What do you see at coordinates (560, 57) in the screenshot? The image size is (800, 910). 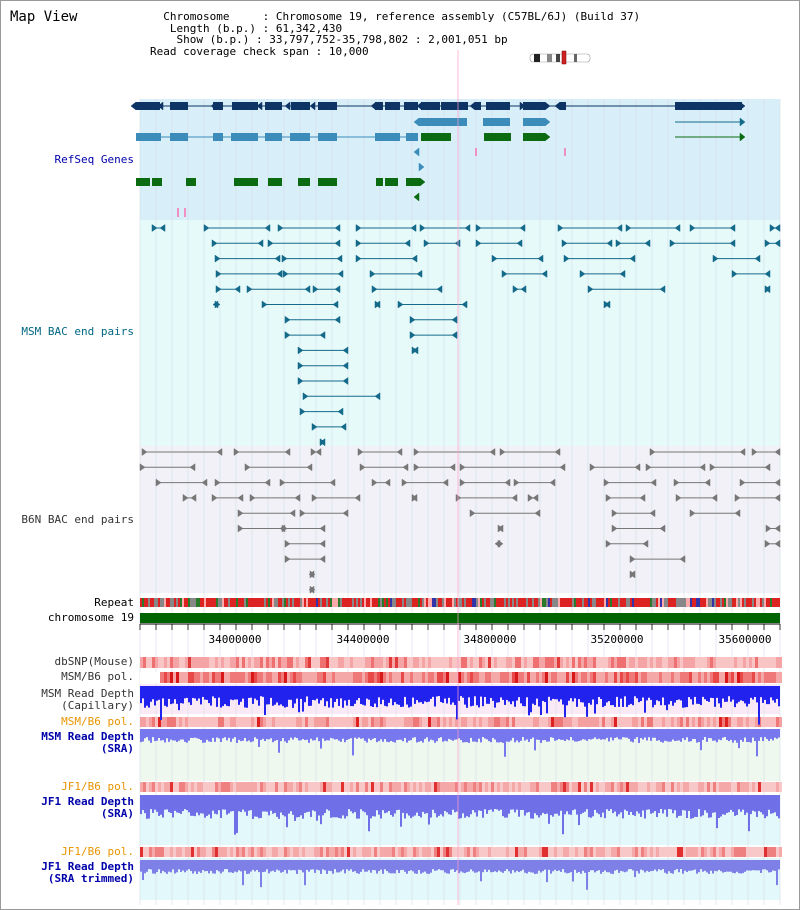 I see `chromosome-ideogram` at bounding box center [560, 57].